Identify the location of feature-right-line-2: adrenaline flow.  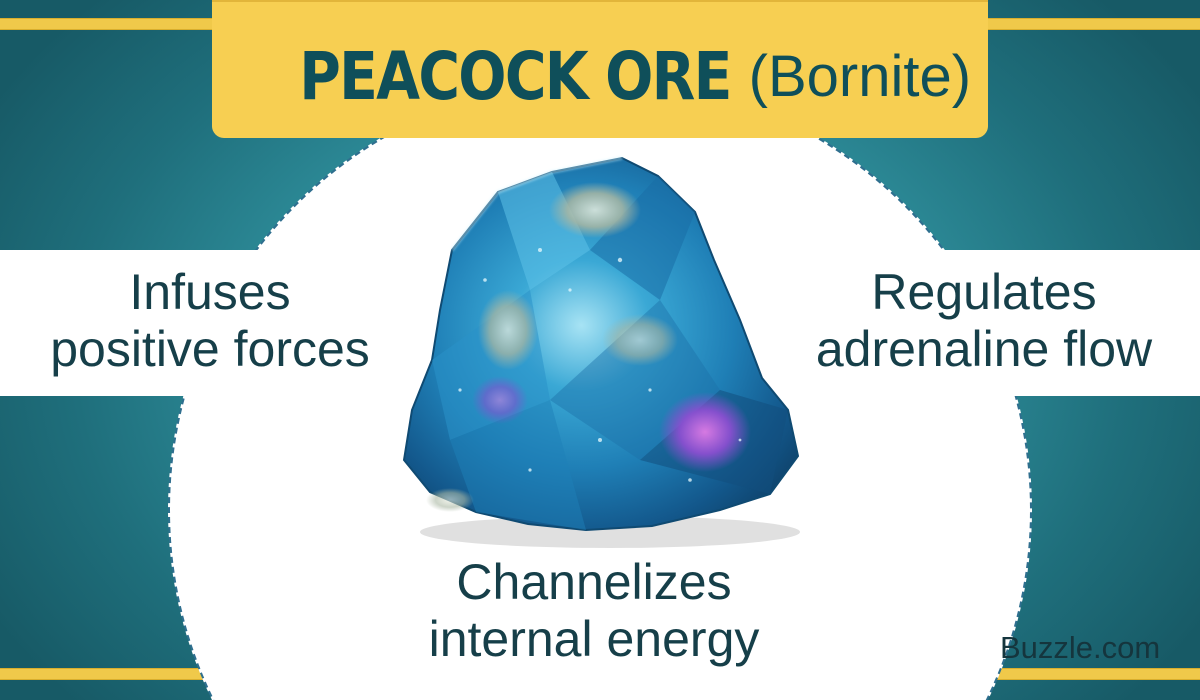
(984, 348).